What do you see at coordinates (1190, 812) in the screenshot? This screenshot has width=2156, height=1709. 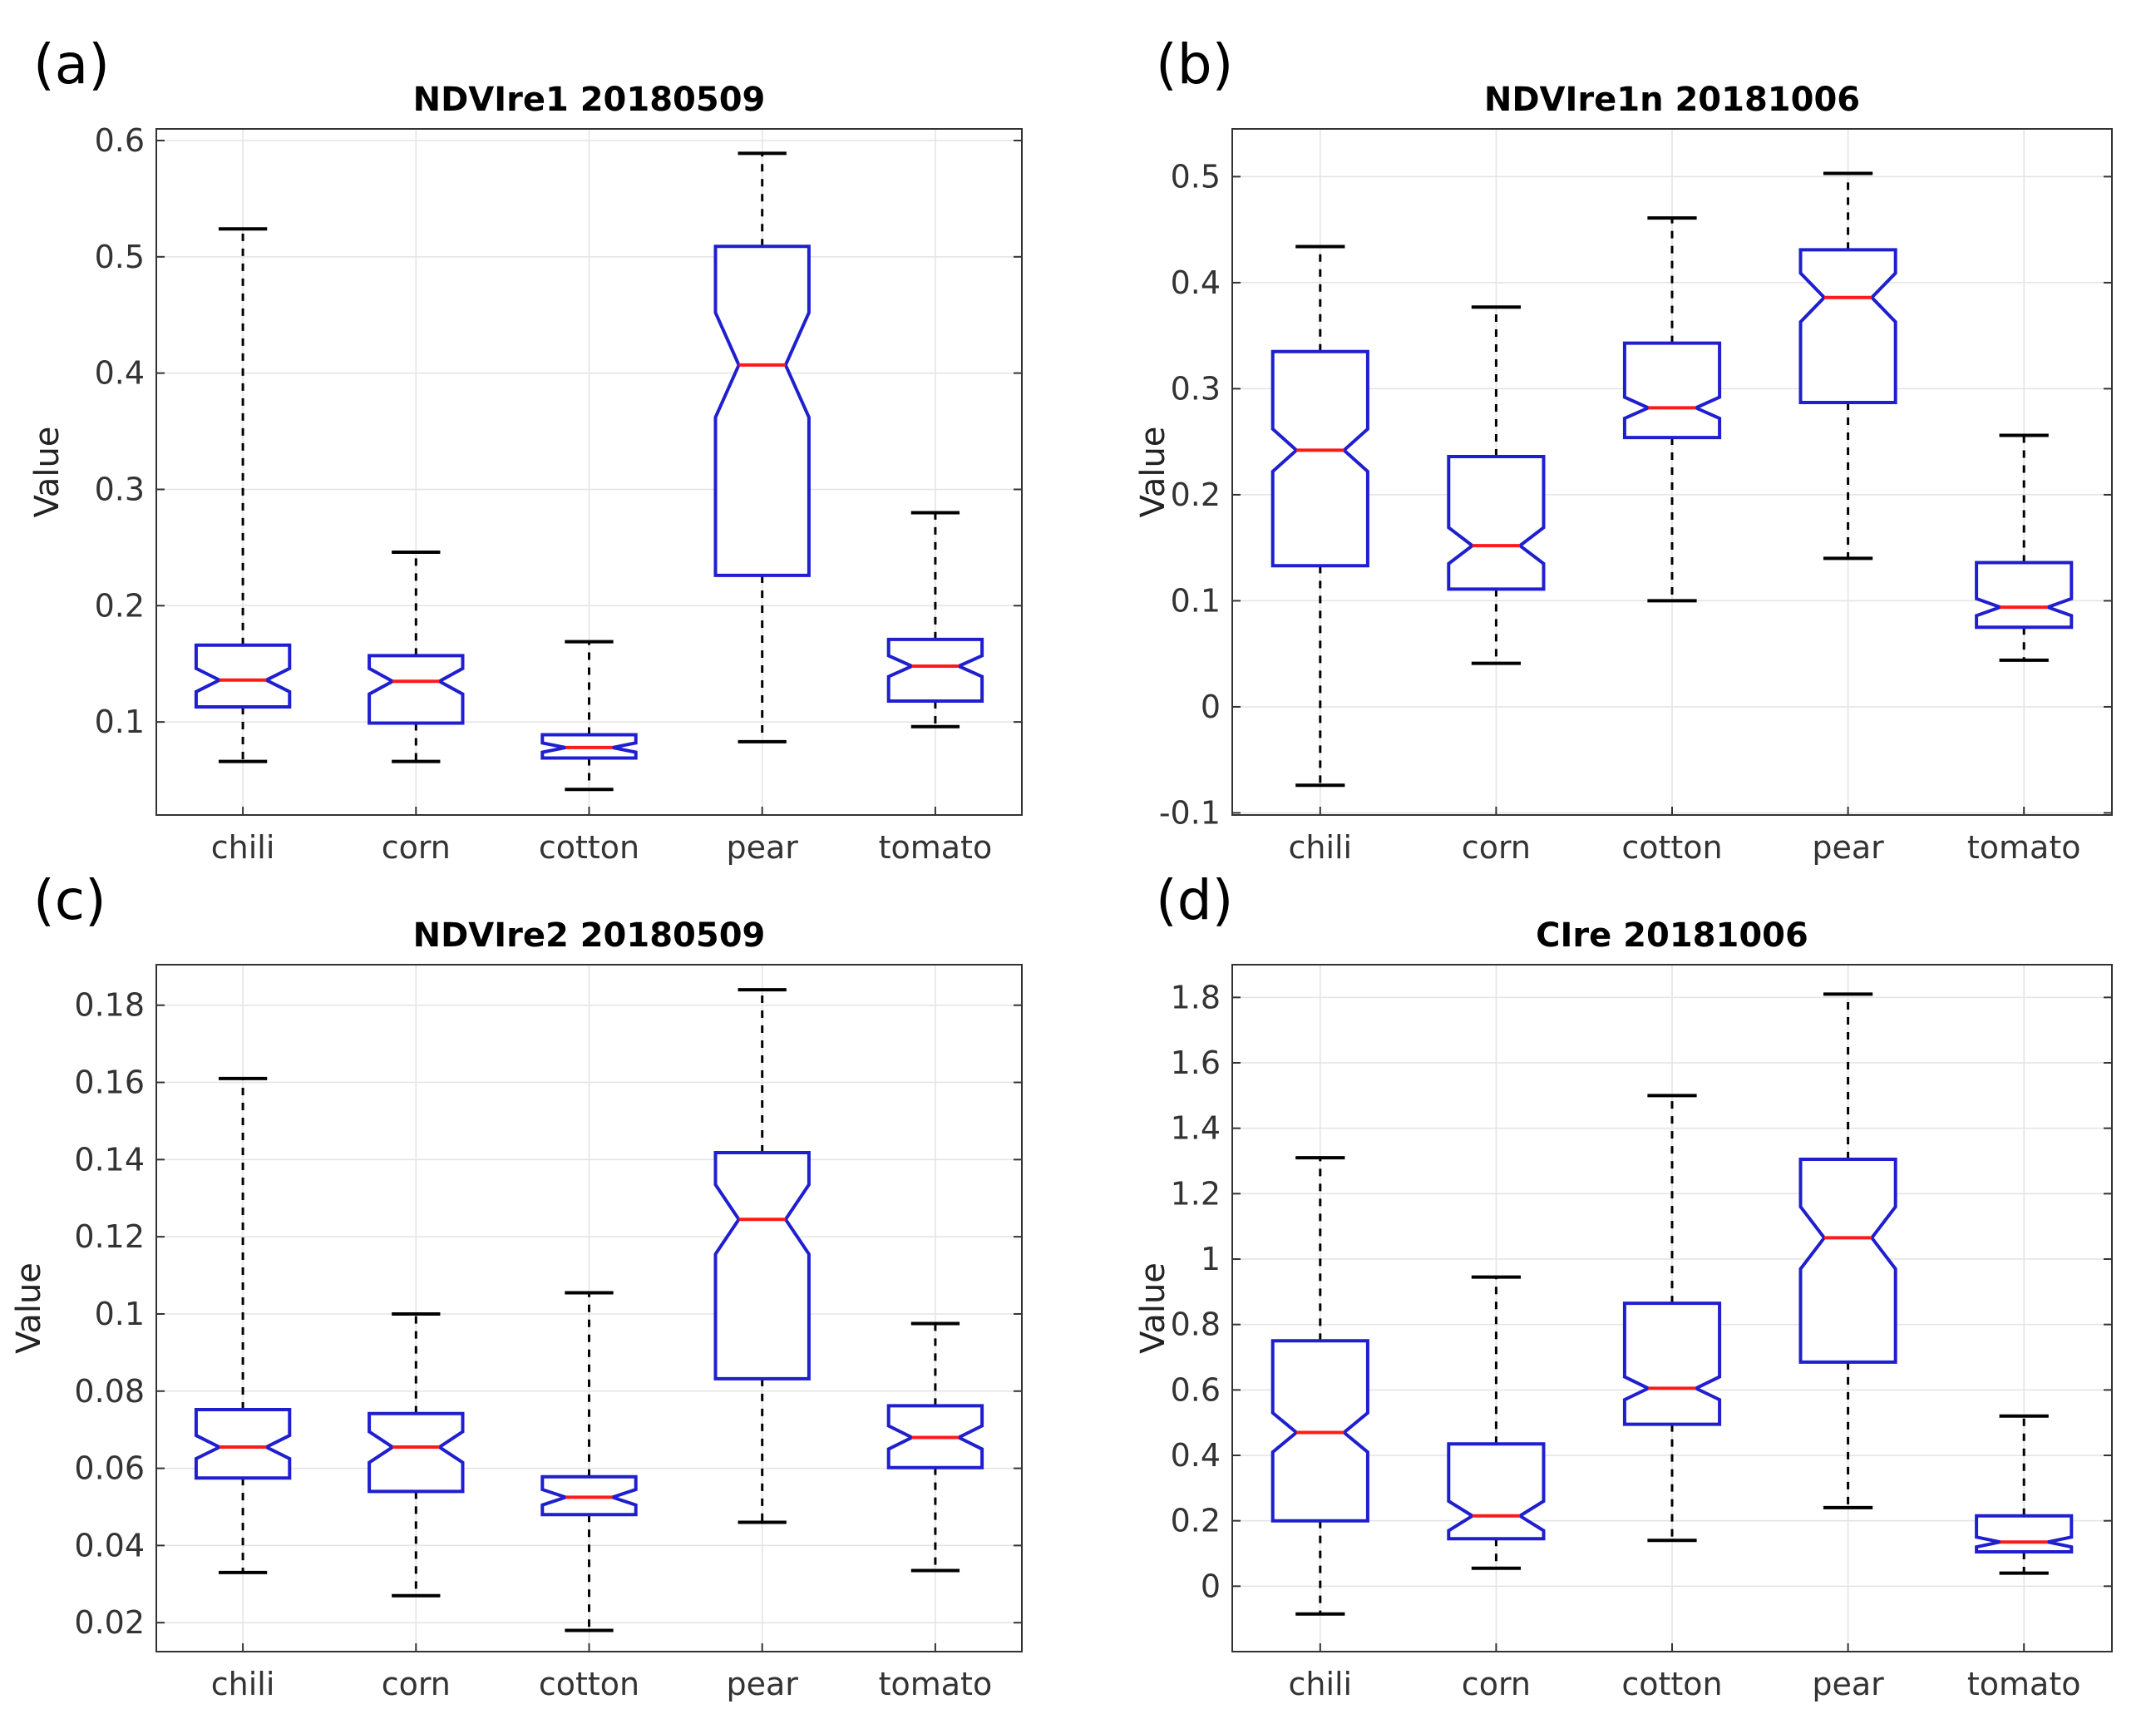 I see `y-tick-label: -0.1` at bounding box center [1190, 812].